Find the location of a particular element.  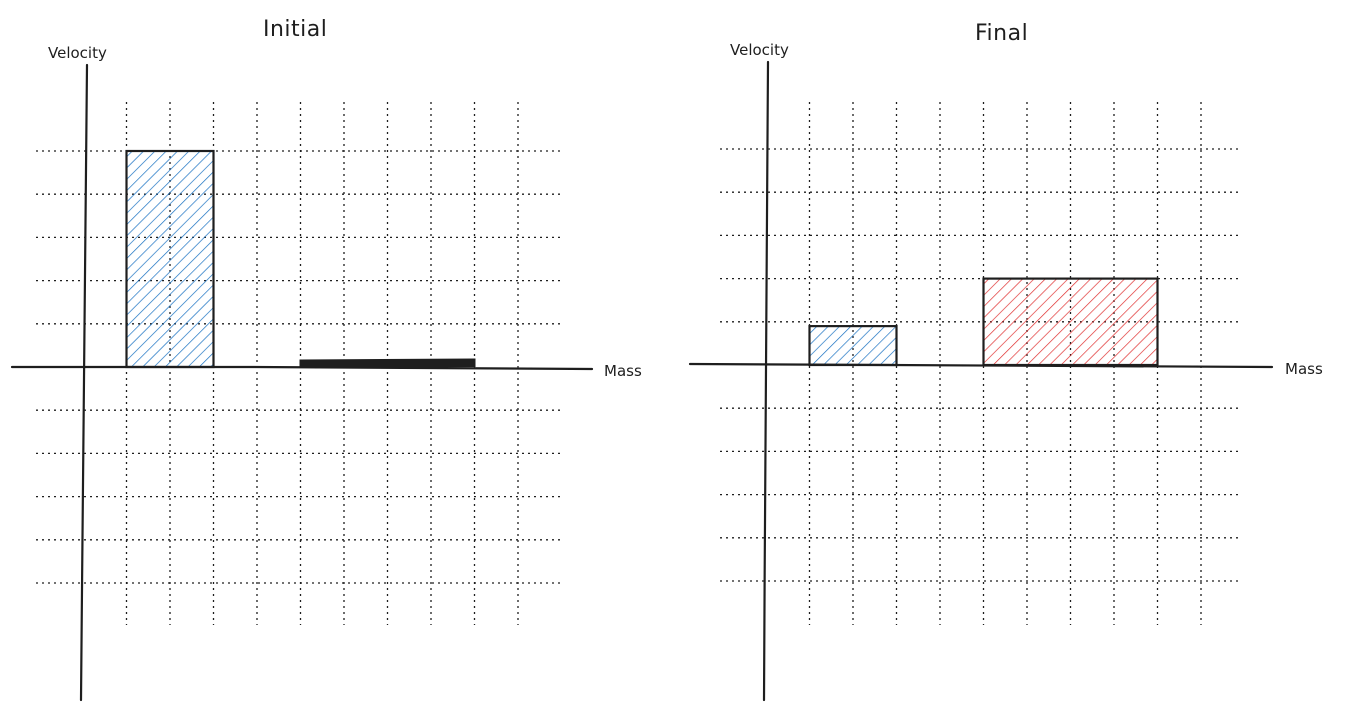

y-axis-initial is located at coordinates (84, 382).